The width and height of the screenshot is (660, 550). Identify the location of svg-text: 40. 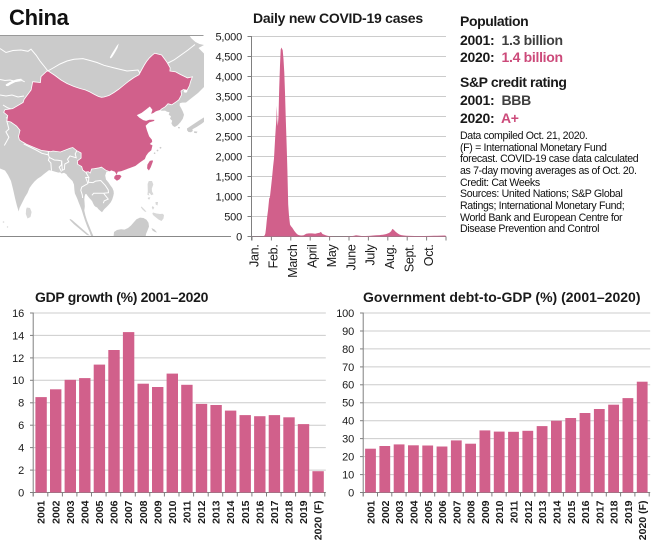
(348, 422).